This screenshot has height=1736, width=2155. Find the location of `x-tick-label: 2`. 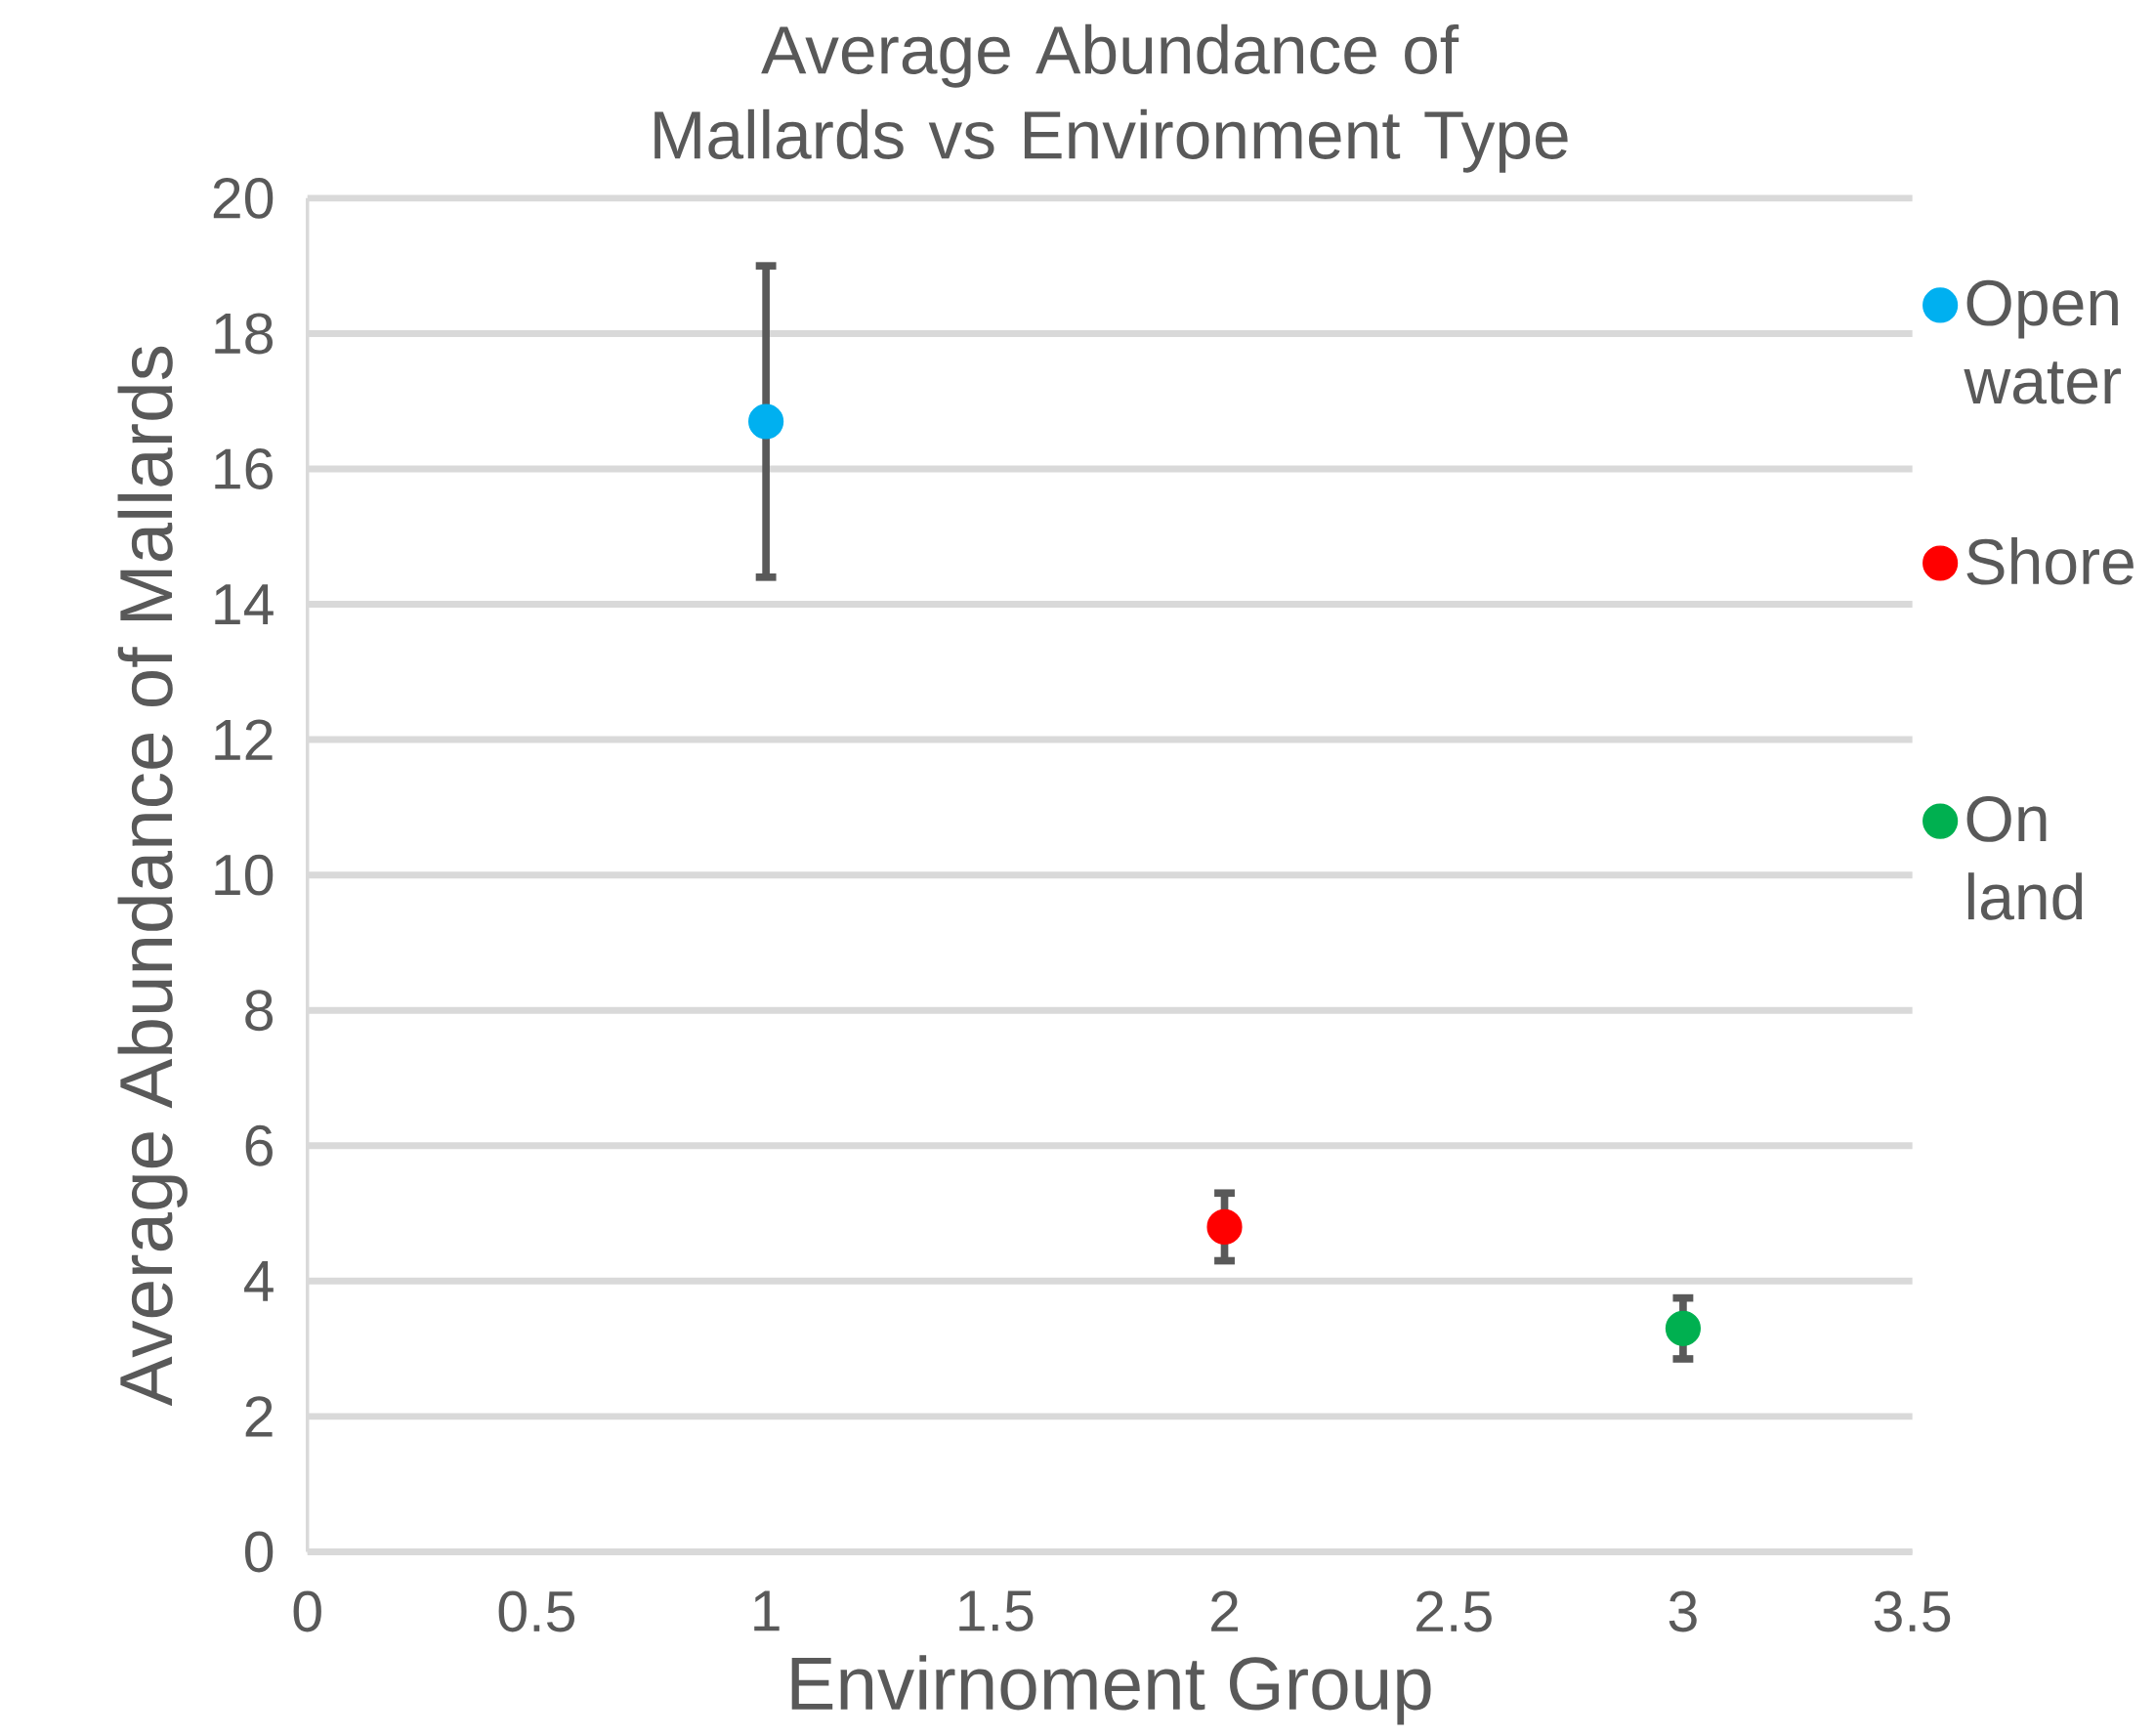

x-tick-label: 2 is located at coordinates (1224, 1610).